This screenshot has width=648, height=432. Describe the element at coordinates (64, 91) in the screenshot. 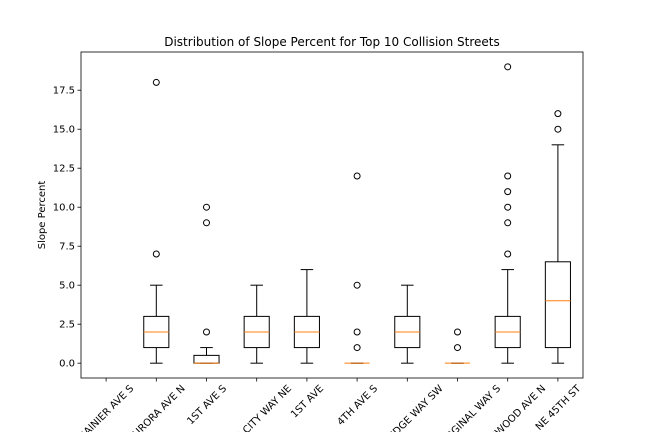

I see `y-tick-label: 17.5` at that location.